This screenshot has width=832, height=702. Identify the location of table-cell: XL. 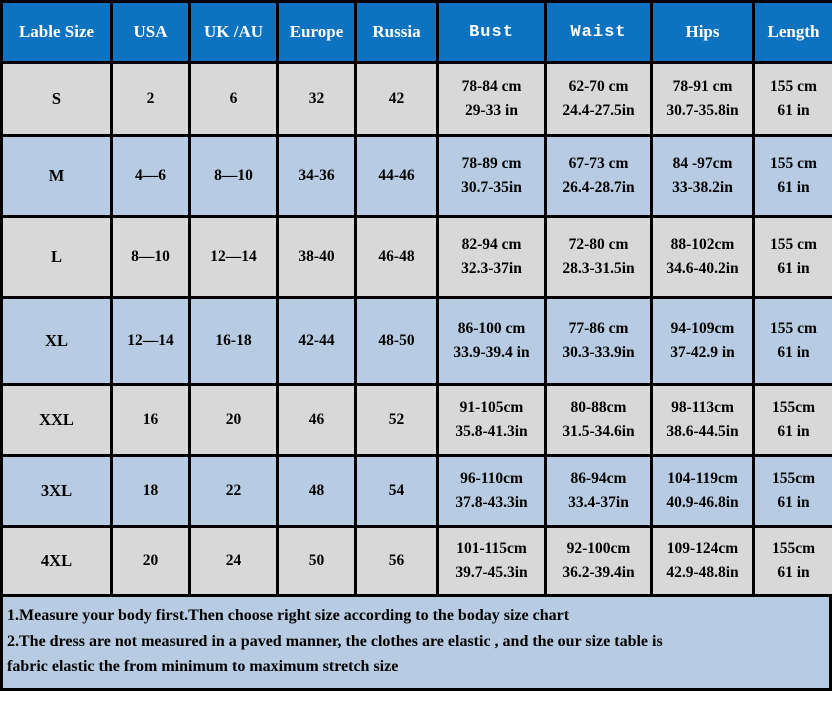
(56, 341).